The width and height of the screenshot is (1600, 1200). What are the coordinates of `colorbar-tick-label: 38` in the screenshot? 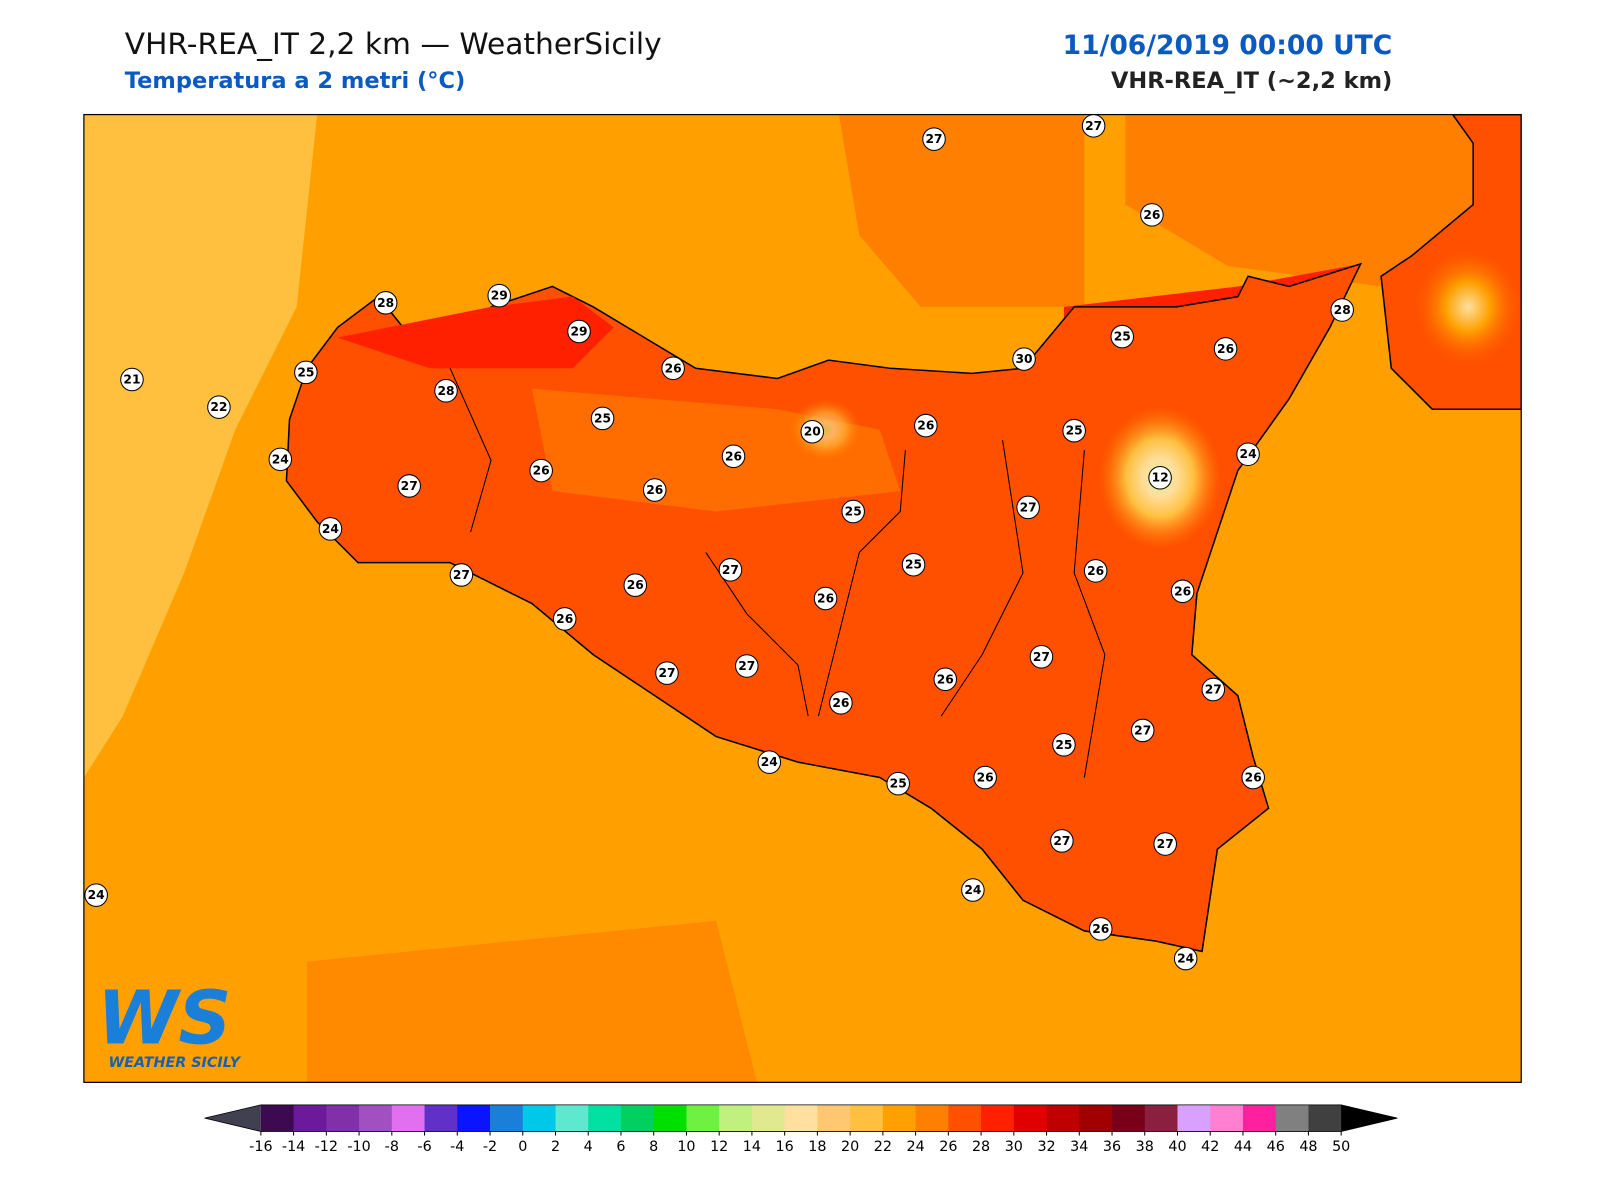 It's located at (1145, 1147).